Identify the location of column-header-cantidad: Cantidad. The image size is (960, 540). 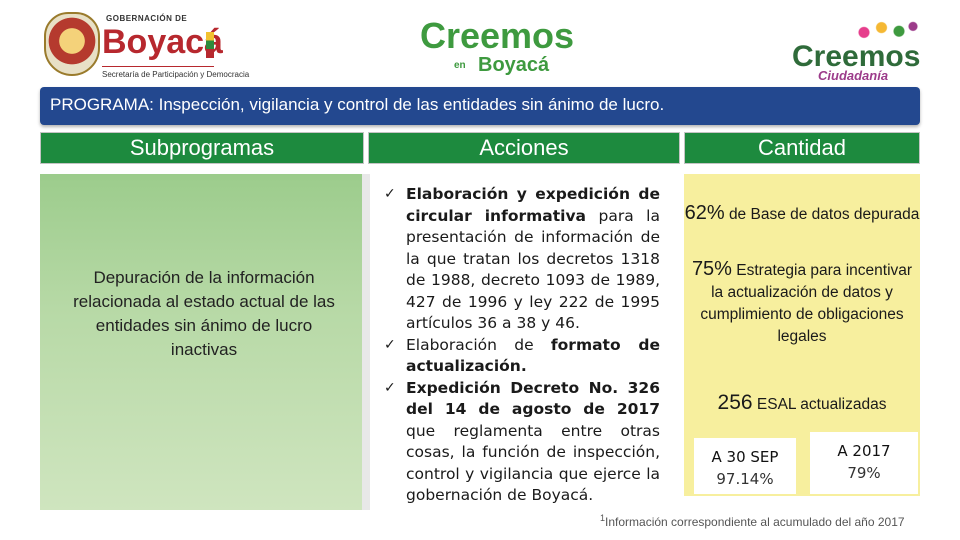
(802, 148).